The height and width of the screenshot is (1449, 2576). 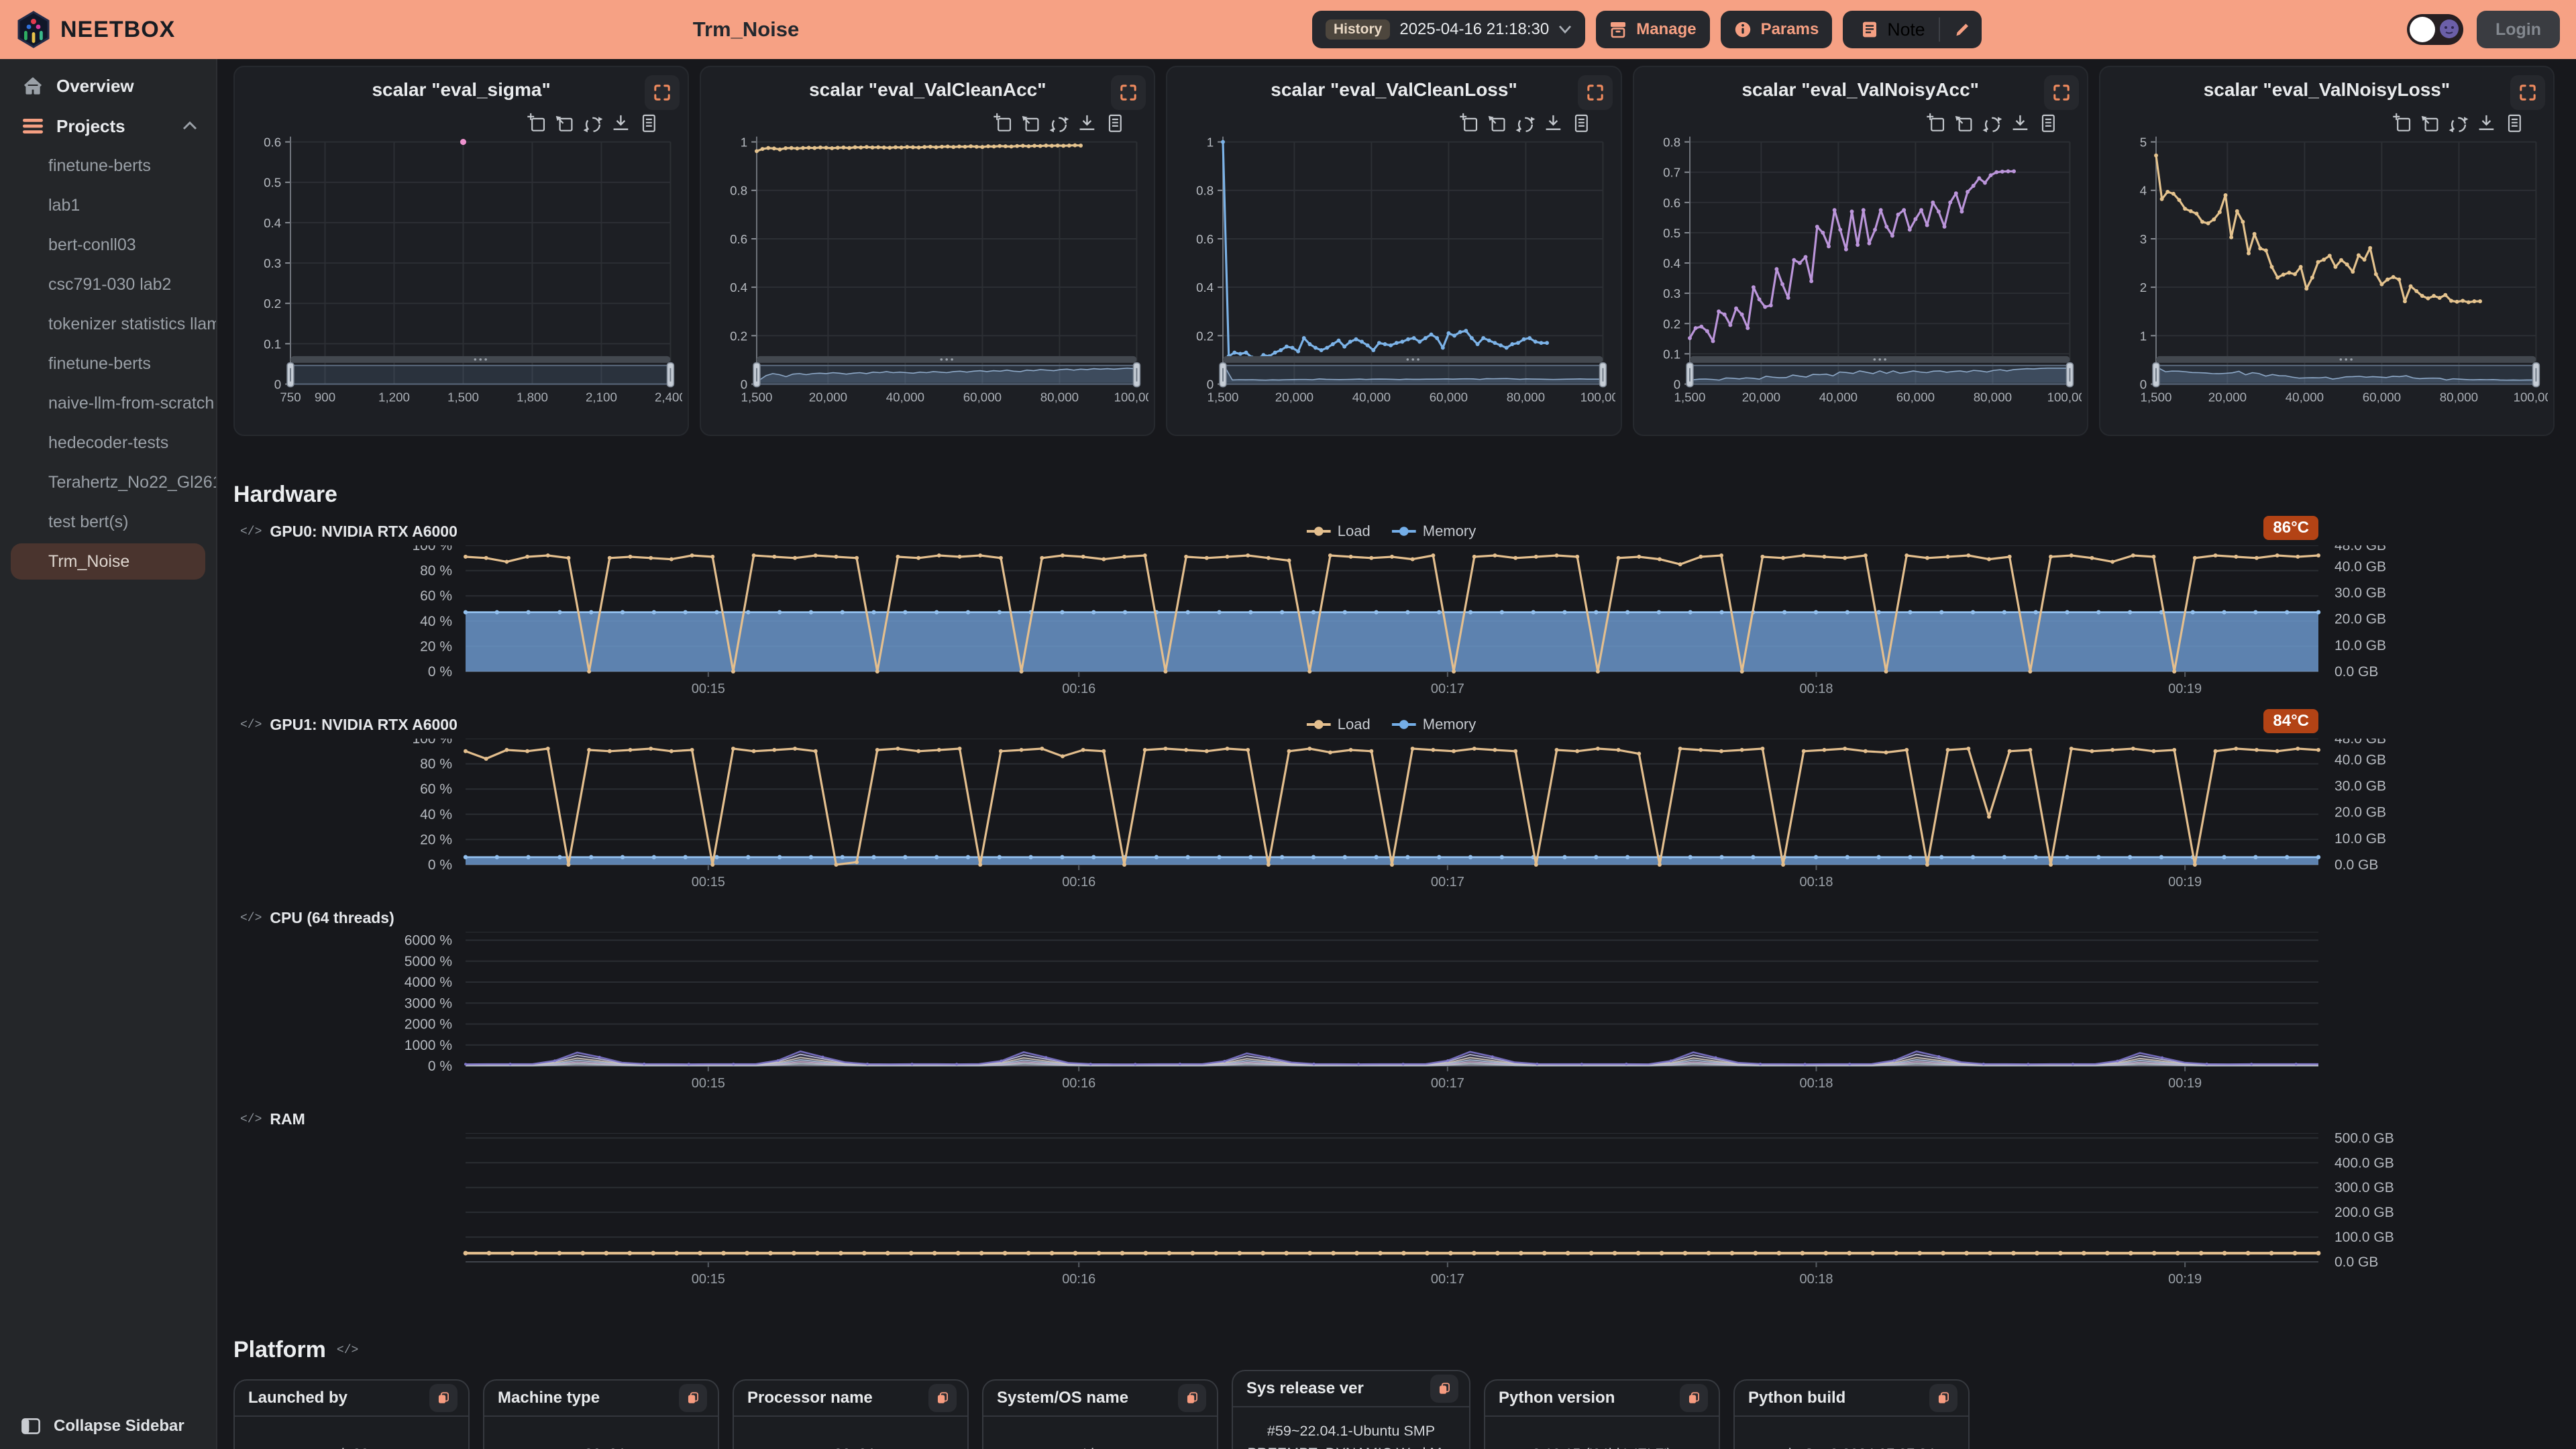 What do you see at coordinates (131, 403) in the screenshot?
I see `project-item: naive-llm-from-scratch` at bounding box center [131, 403].